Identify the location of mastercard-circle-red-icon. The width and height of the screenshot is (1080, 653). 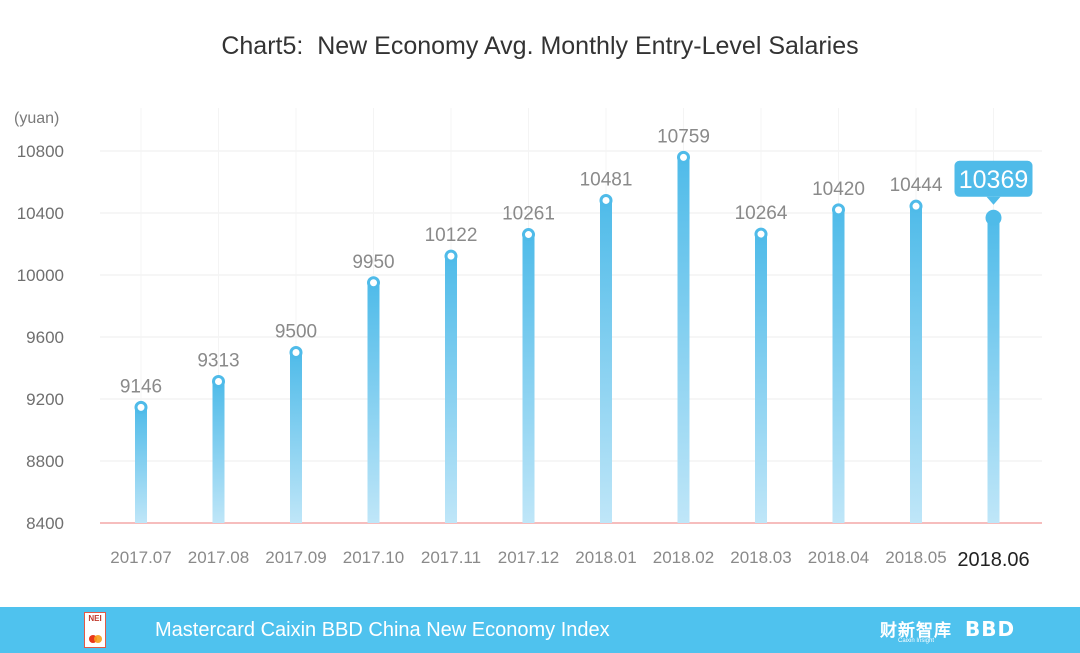
(93, 639).